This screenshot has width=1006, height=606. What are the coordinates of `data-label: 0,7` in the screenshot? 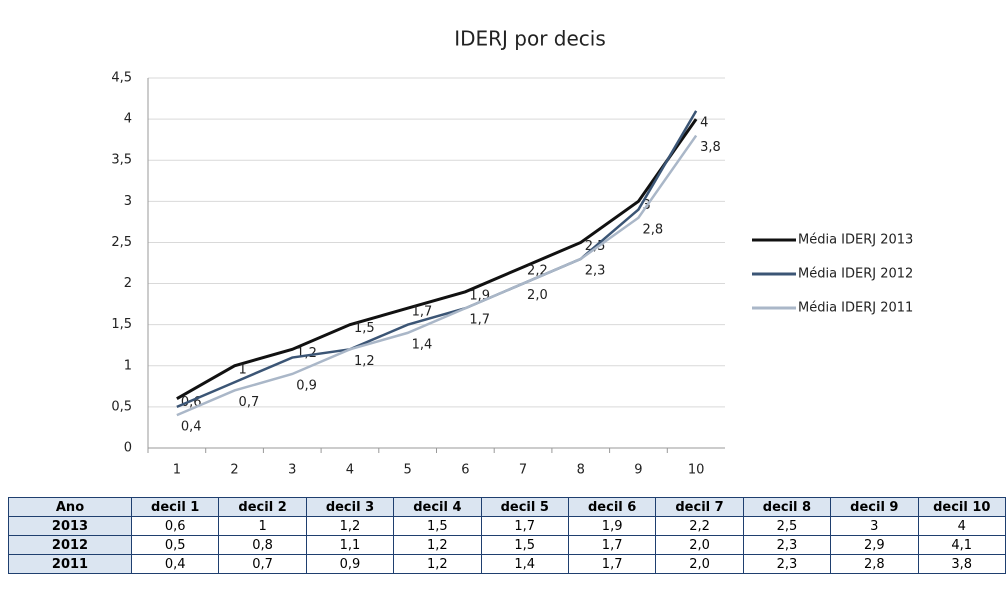 It's located at (249, 402).